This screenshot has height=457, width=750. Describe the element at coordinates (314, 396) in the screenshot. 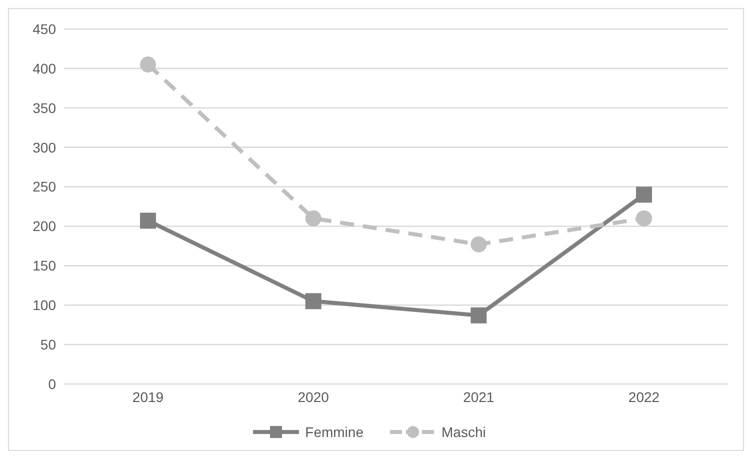

I see `x-tick-label: 2020` at that location.